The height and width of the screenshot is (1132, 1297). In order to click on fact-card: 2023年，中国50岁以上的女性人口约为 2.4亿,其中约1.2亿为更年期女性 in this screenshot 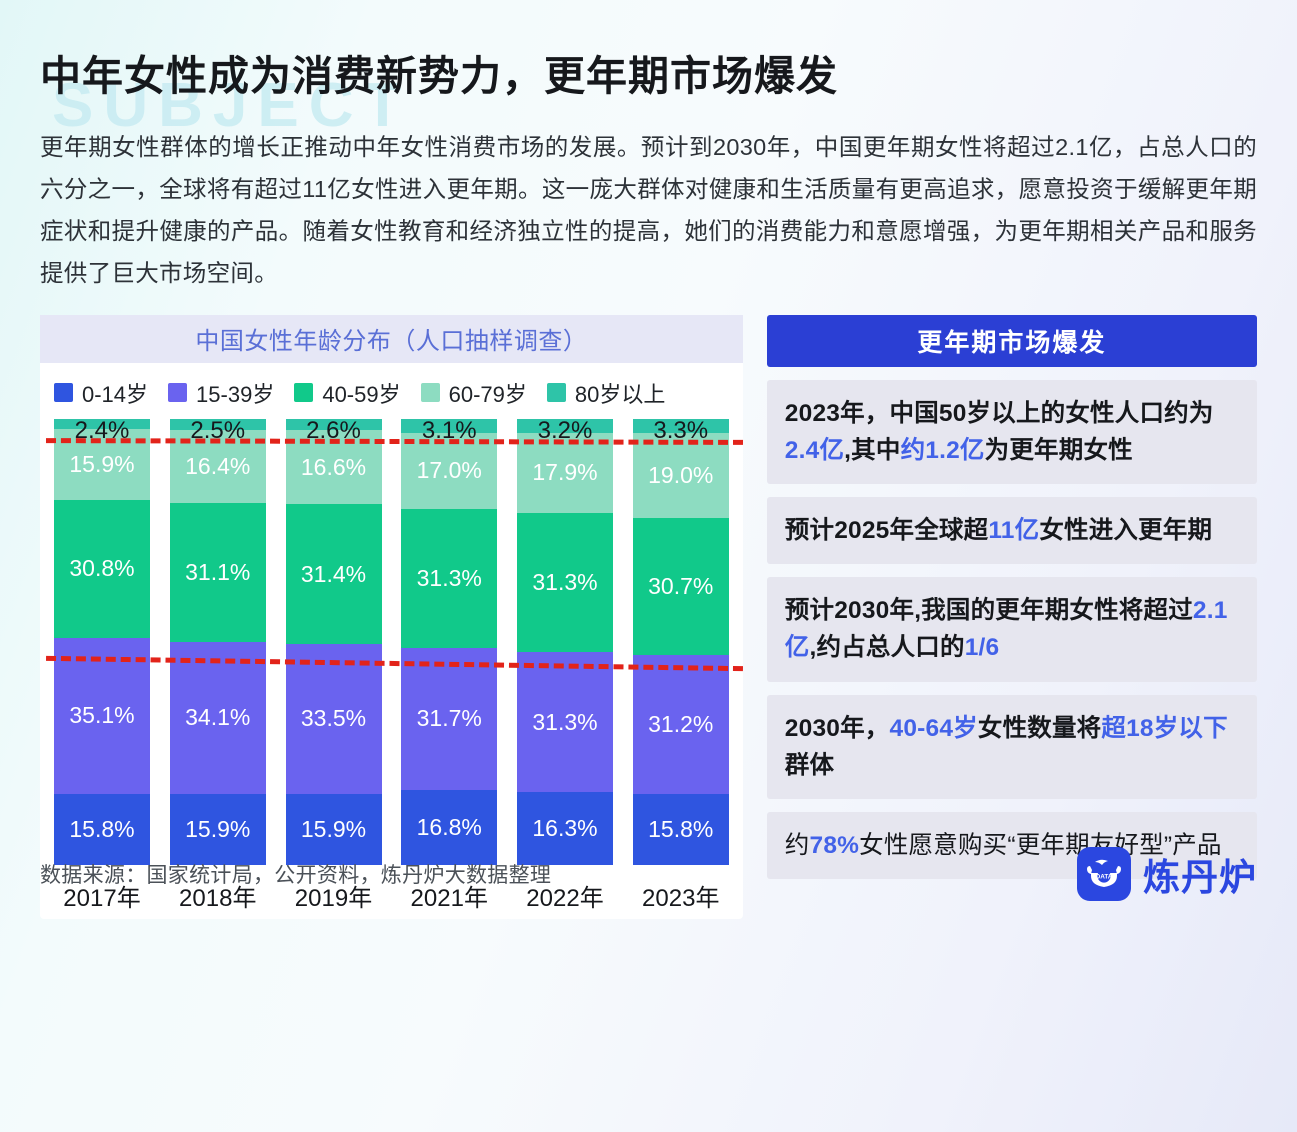, I will do `click(1011, 431)`.